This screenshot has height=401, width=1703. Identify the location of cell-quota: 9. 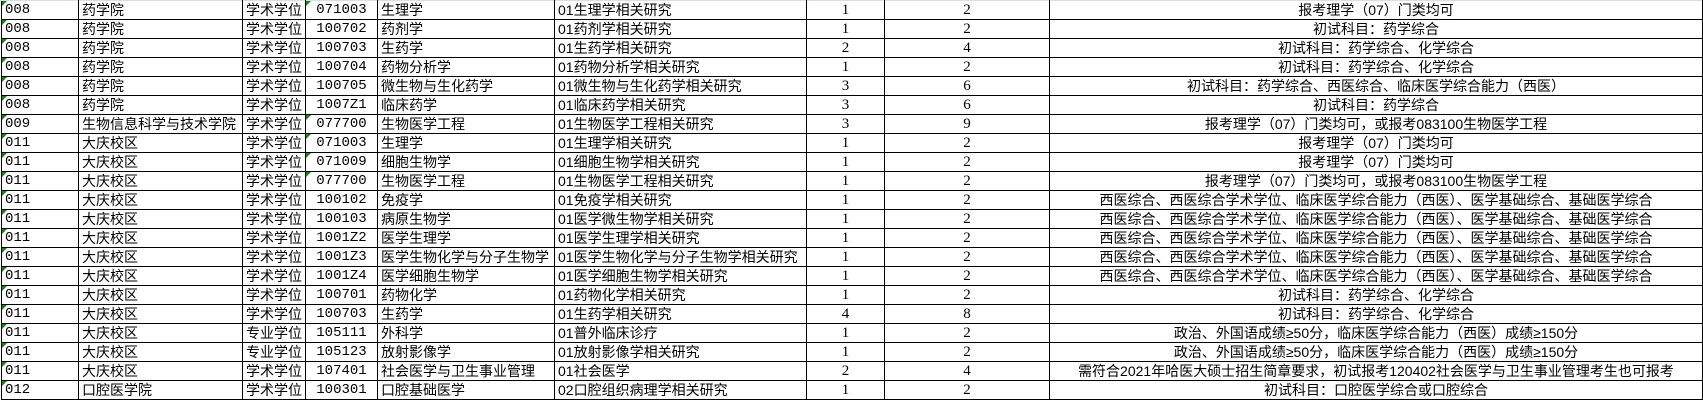
(967, 124).